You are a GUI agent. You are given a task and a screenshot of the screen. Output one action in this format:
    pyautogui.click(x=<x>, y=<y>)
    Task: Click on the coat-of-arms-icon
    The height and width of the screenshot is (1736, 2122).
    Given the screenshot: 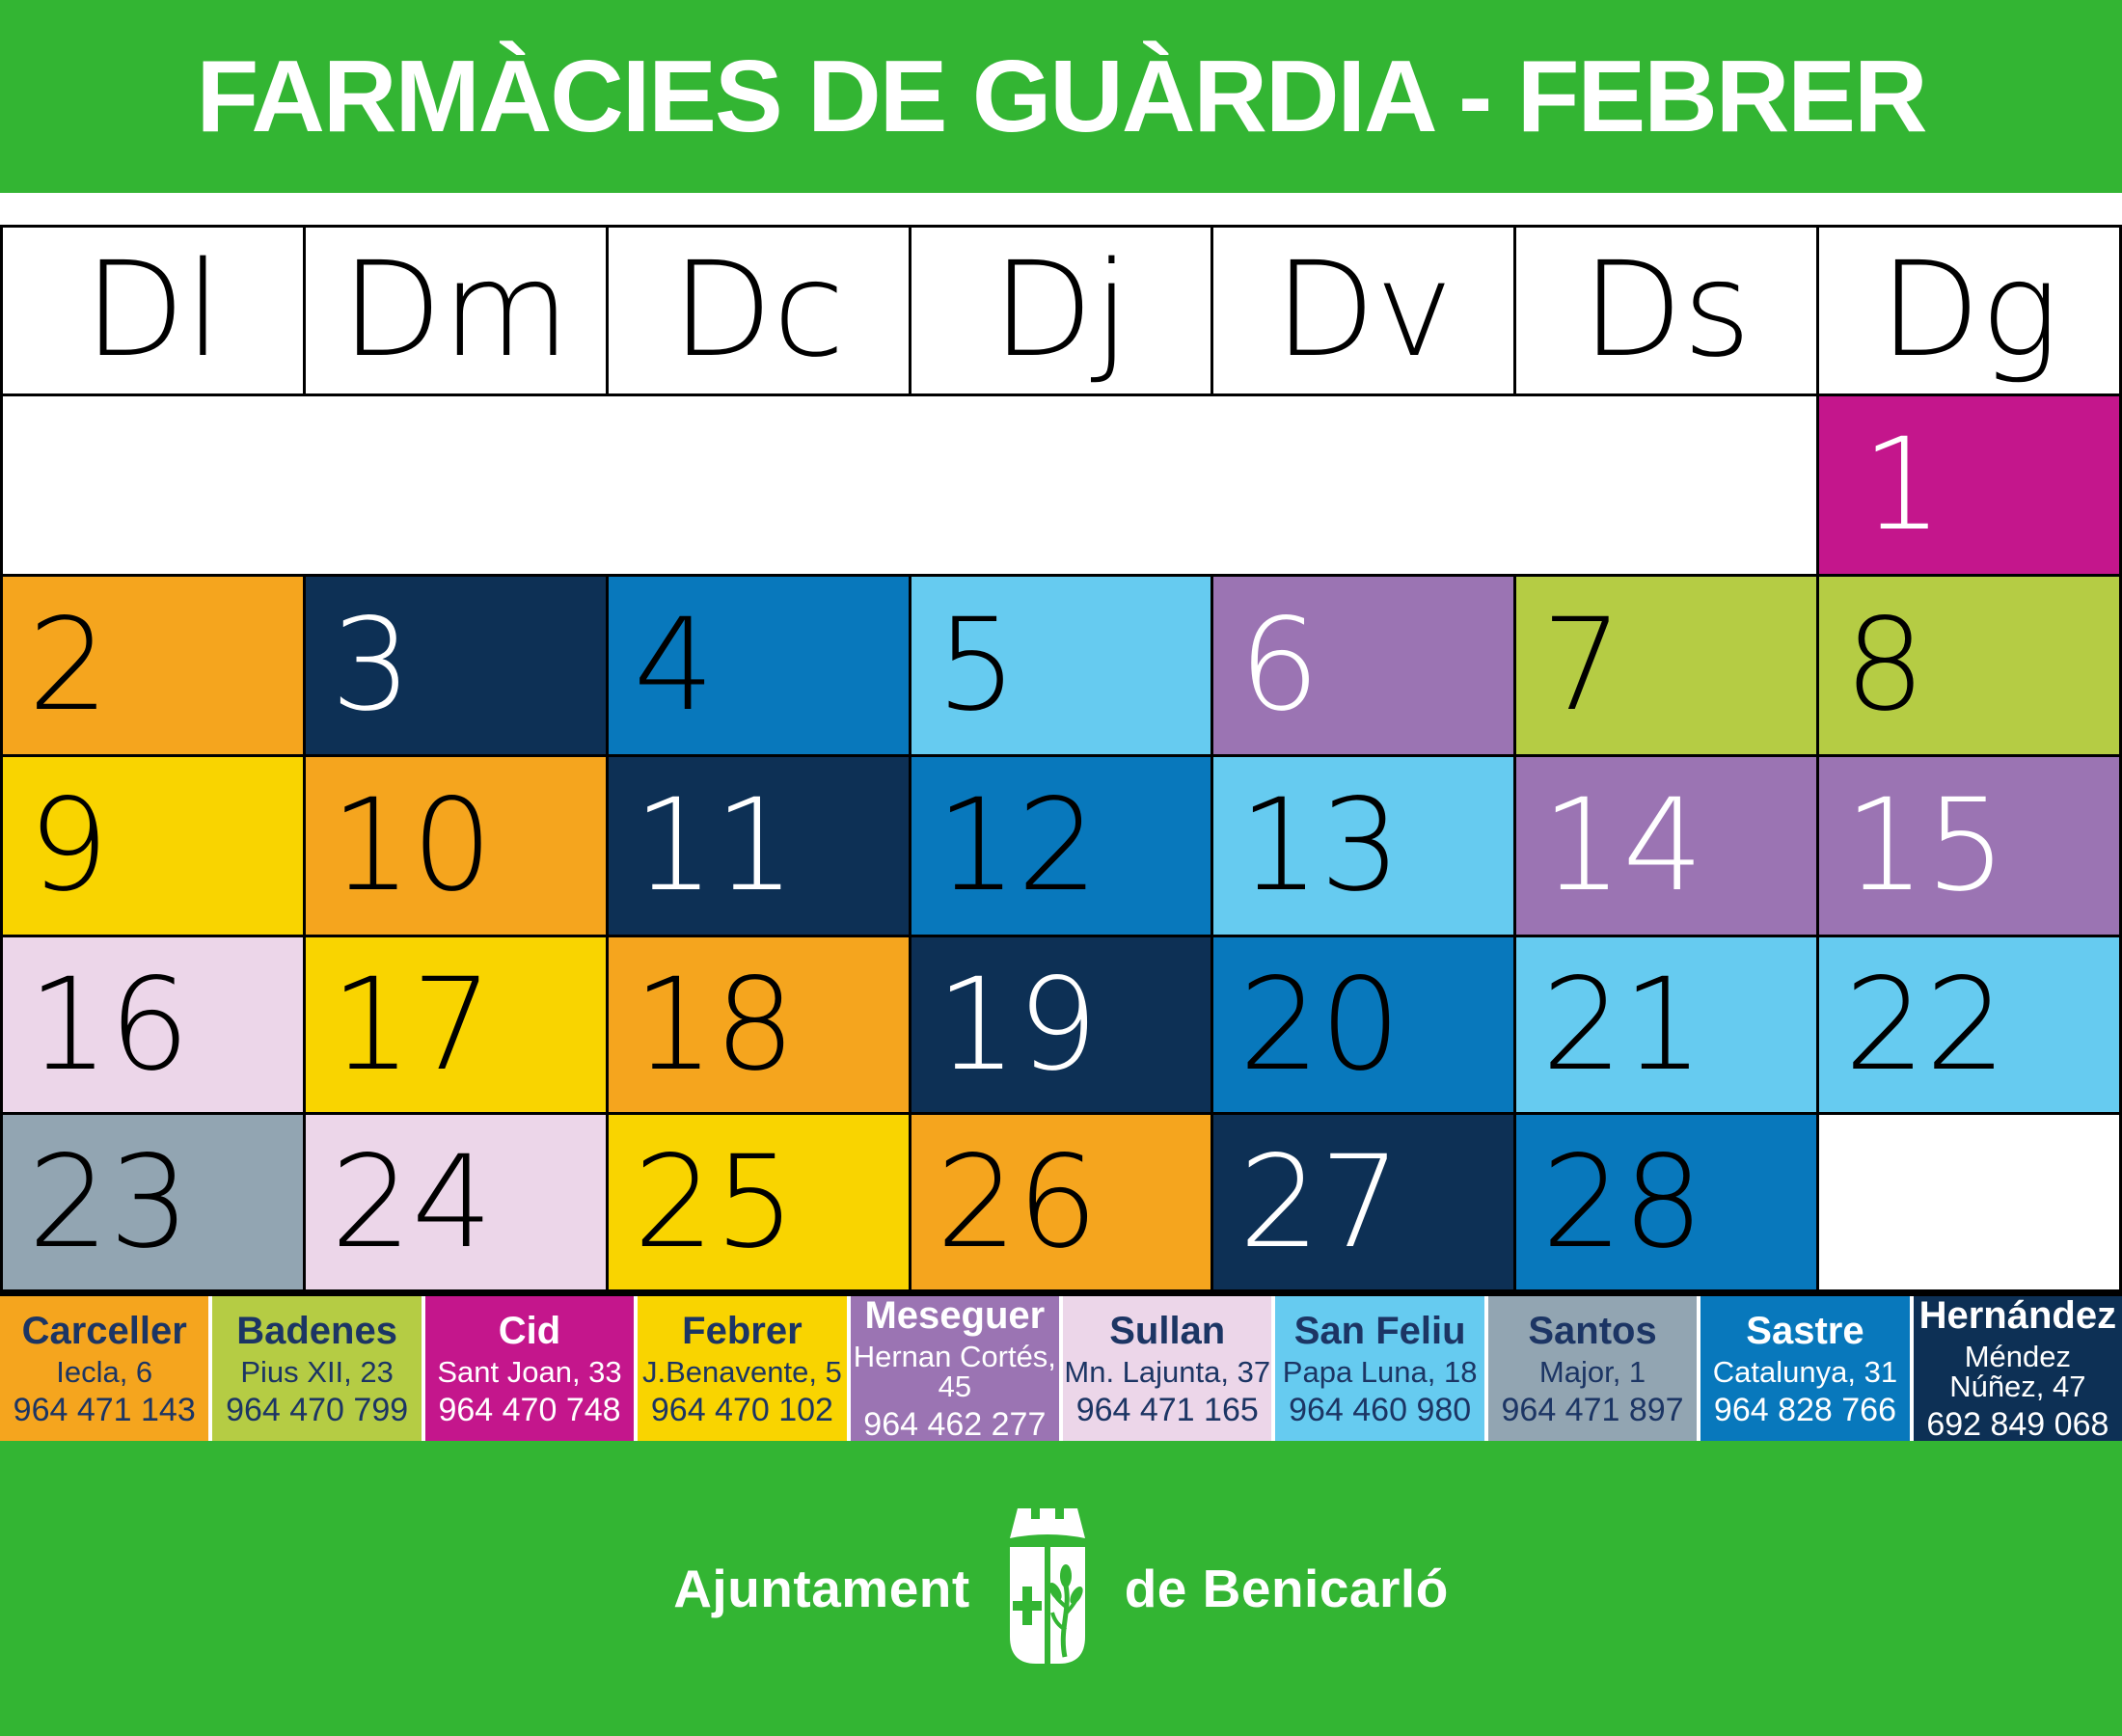 What is the action you would take?
    pyautogui.click(x=1047, y=1586)
    